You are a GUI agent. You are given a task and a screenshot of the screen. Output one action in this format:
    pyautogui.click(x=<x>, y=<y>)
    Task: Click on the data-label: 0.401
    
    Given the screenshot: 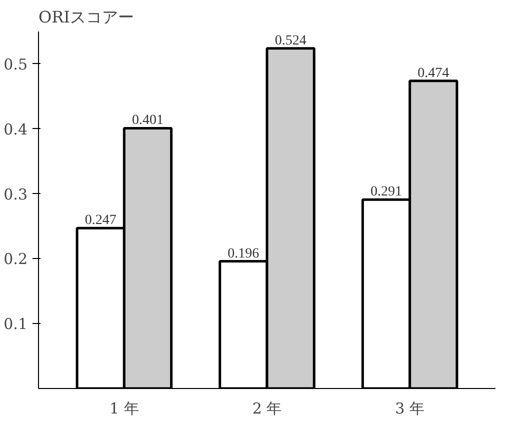 What is the action you would take?
    pyautogui.click(x=148, y=120)
    